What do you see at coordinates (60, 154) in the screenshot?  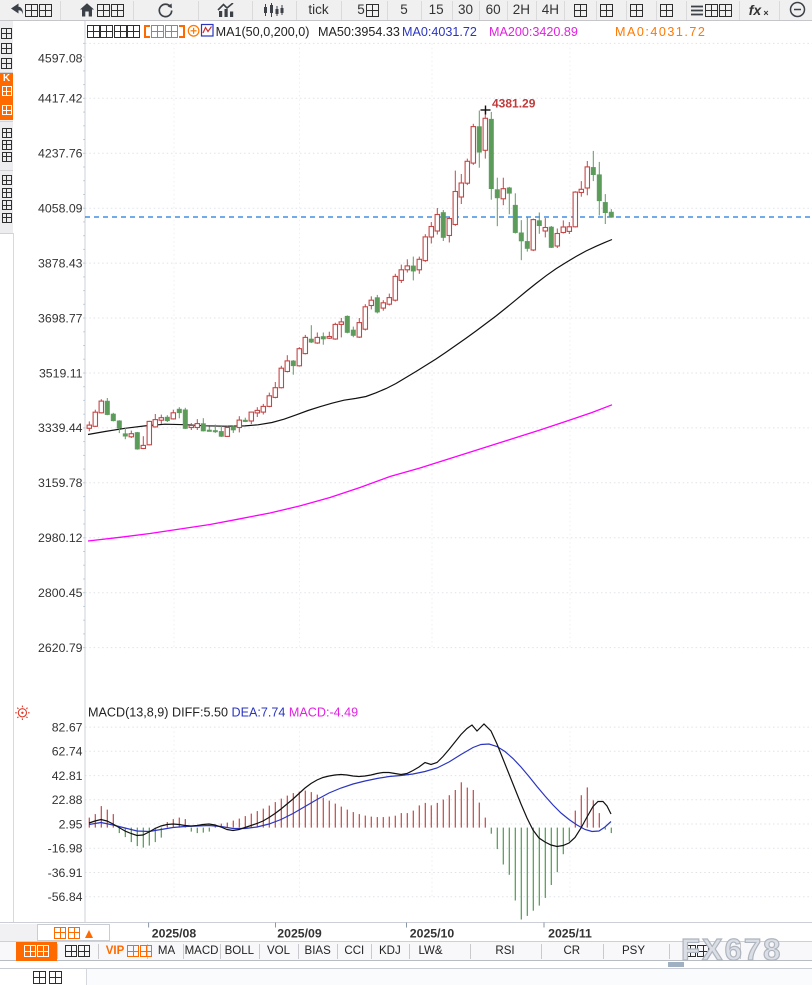 I see `svg-text: 4237.76` at bounding box center [60, 154].